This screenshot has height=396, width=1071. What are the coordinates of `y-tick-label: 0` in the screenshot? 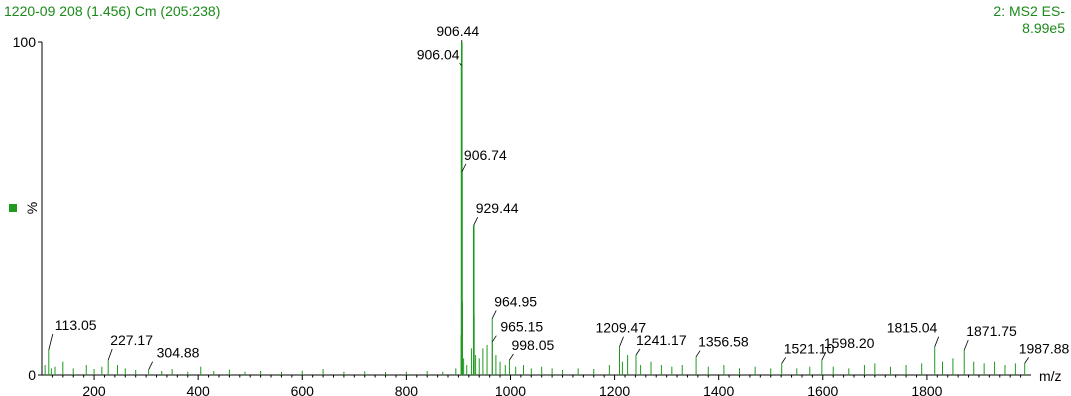 It's located at (32, 375).